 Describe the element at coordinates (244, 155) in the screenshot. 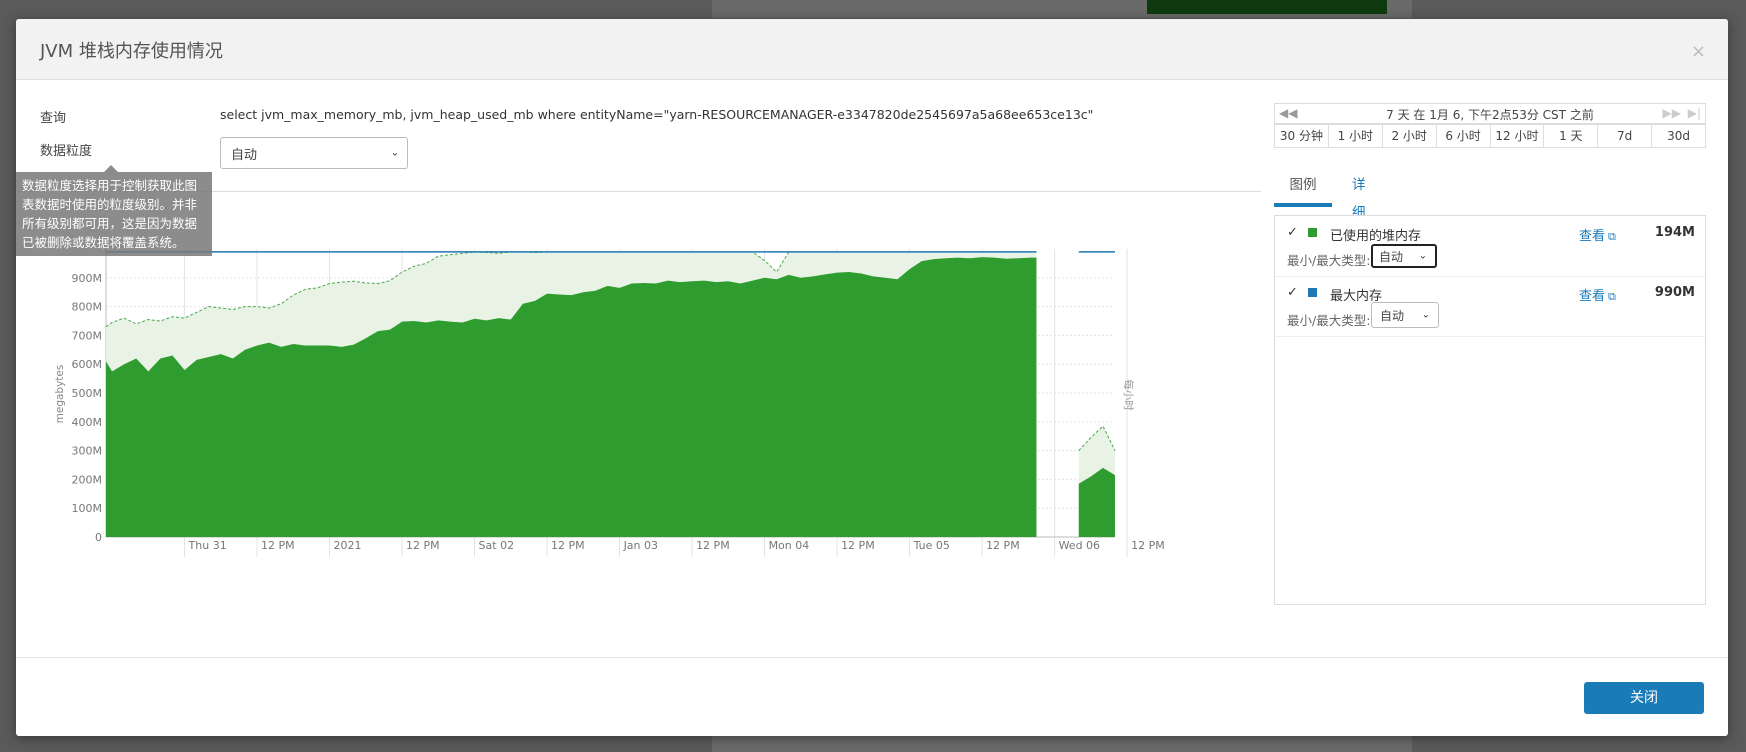

I see `granularity-value: 自动` at that location.